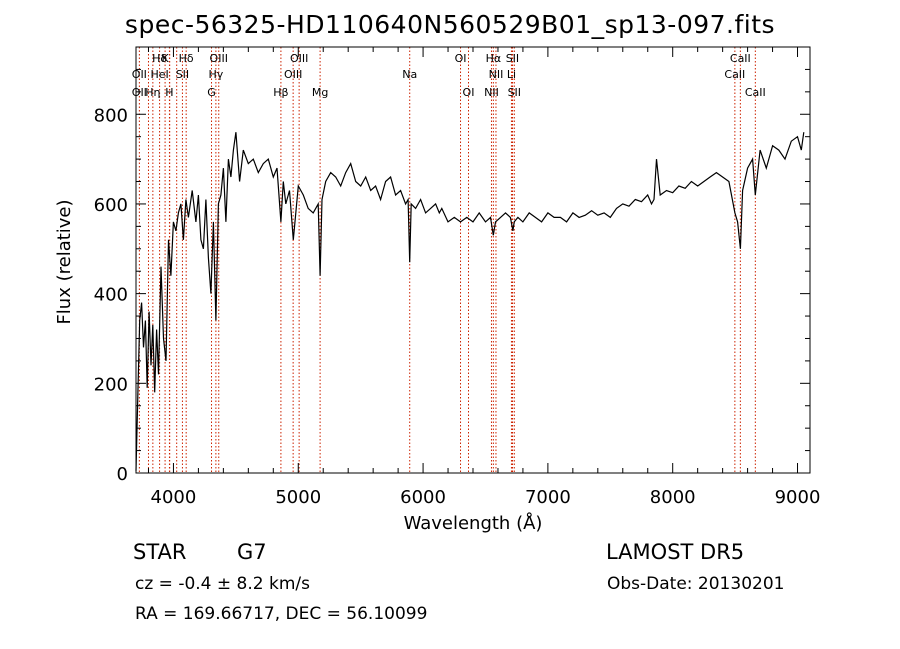 The height and width of the screenshot is (649, 900). What do you see at coordinates (320, 92) in the screenshot?
I see `line-marker-label: Mg` at bounding box center [320, 92].